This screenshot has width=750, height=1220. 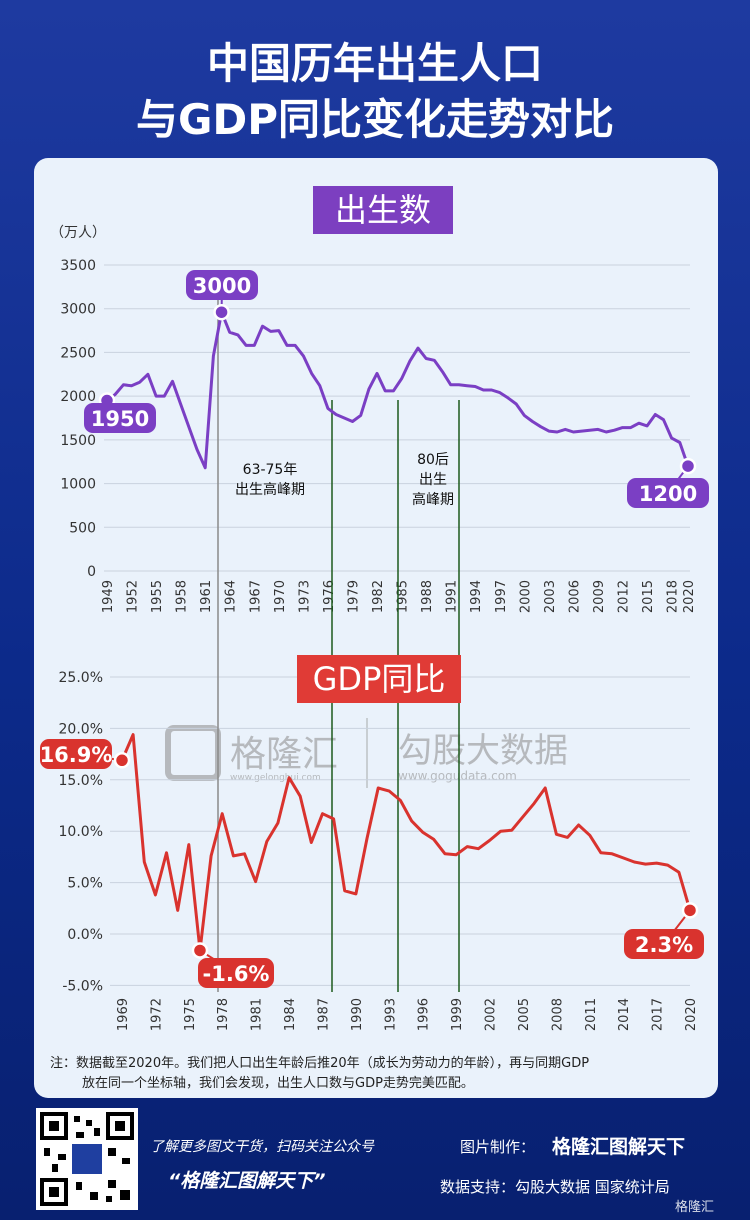 What do you see at coordinates (457, 1014) in the screenshot?
I see `gdp-x-tick: 1999` at bounding box center [457, 1014].